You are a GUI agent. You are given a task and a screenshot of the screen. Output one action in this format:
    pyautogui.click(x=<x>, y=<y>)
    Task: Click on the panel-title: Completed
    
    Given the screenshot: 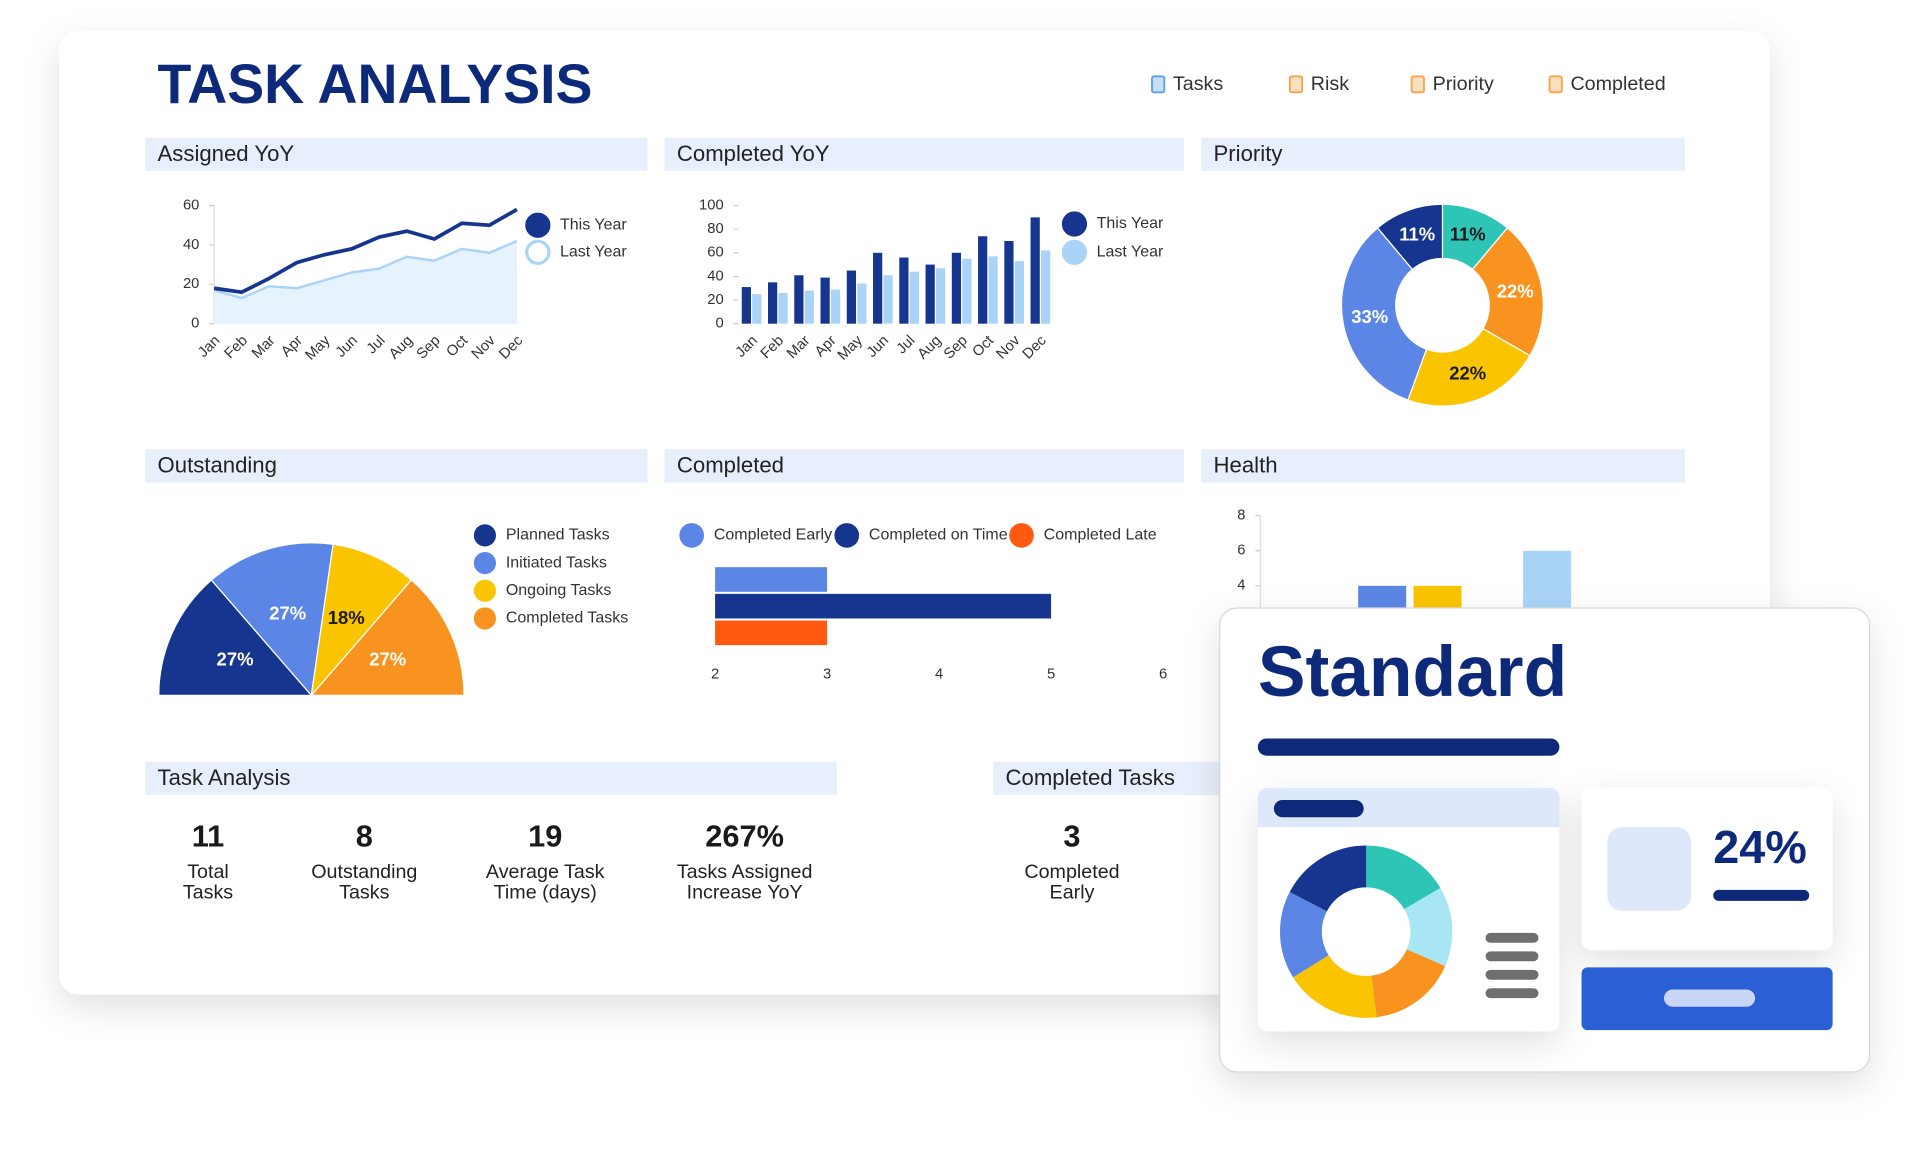 What is the action you would take?
    pyautogui.click(x=730, y=464)
    